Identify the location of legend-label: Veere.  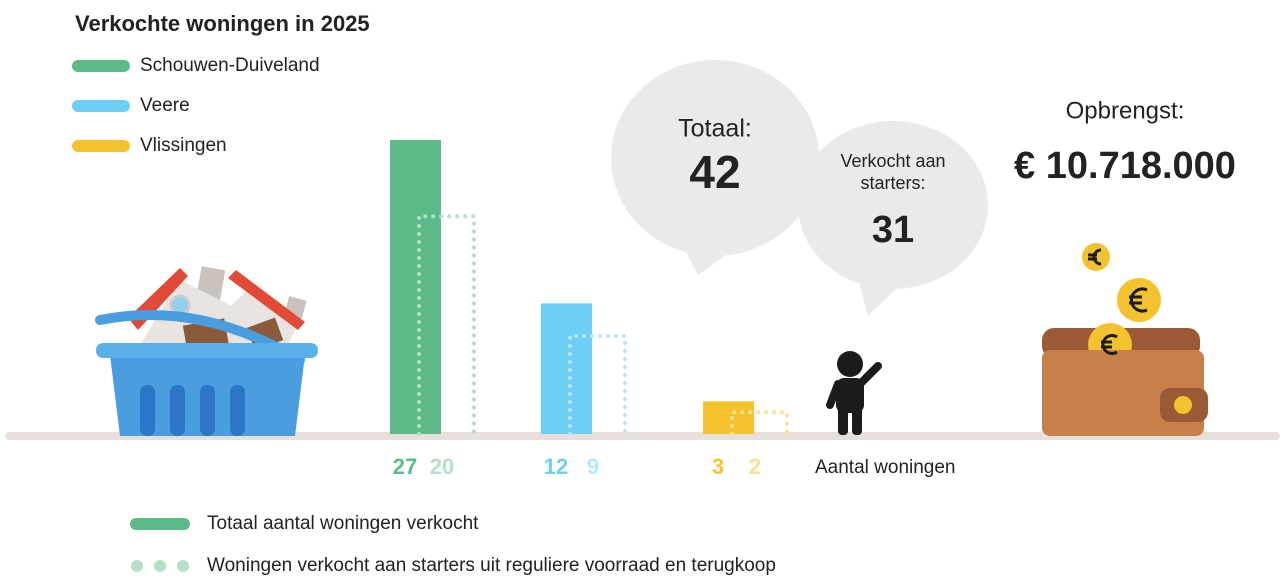
(165, 105).